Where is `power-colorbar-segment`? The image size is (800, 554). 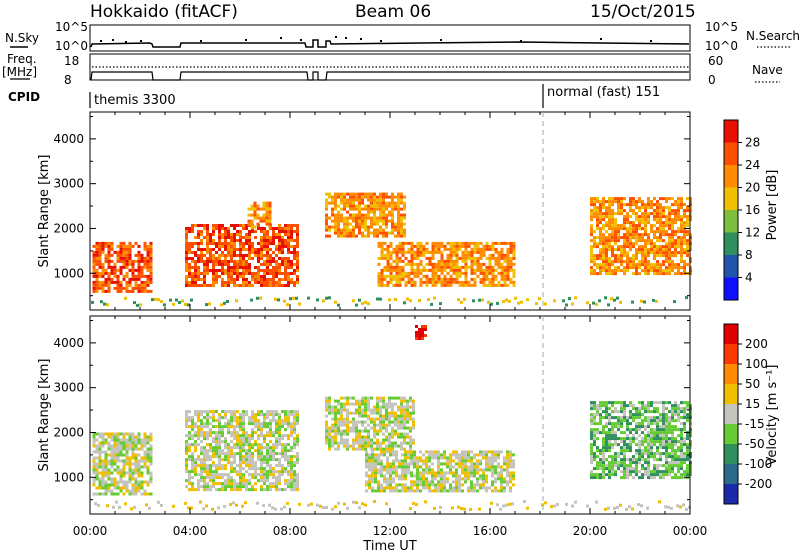 power-colorbar-segment is located at coordinates (731, 221).